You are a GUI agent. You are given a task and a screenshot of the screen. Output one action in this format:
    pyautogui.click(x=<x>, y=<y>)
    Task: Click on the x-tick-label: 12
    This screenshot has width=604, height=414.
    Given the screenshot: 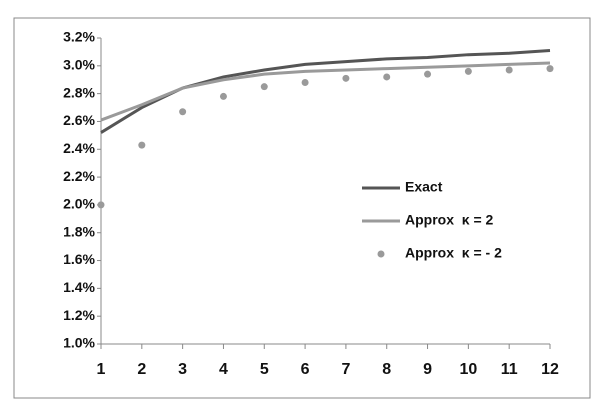 What is the action you would take?
    pyautogui.click(x=550, y=369)
    